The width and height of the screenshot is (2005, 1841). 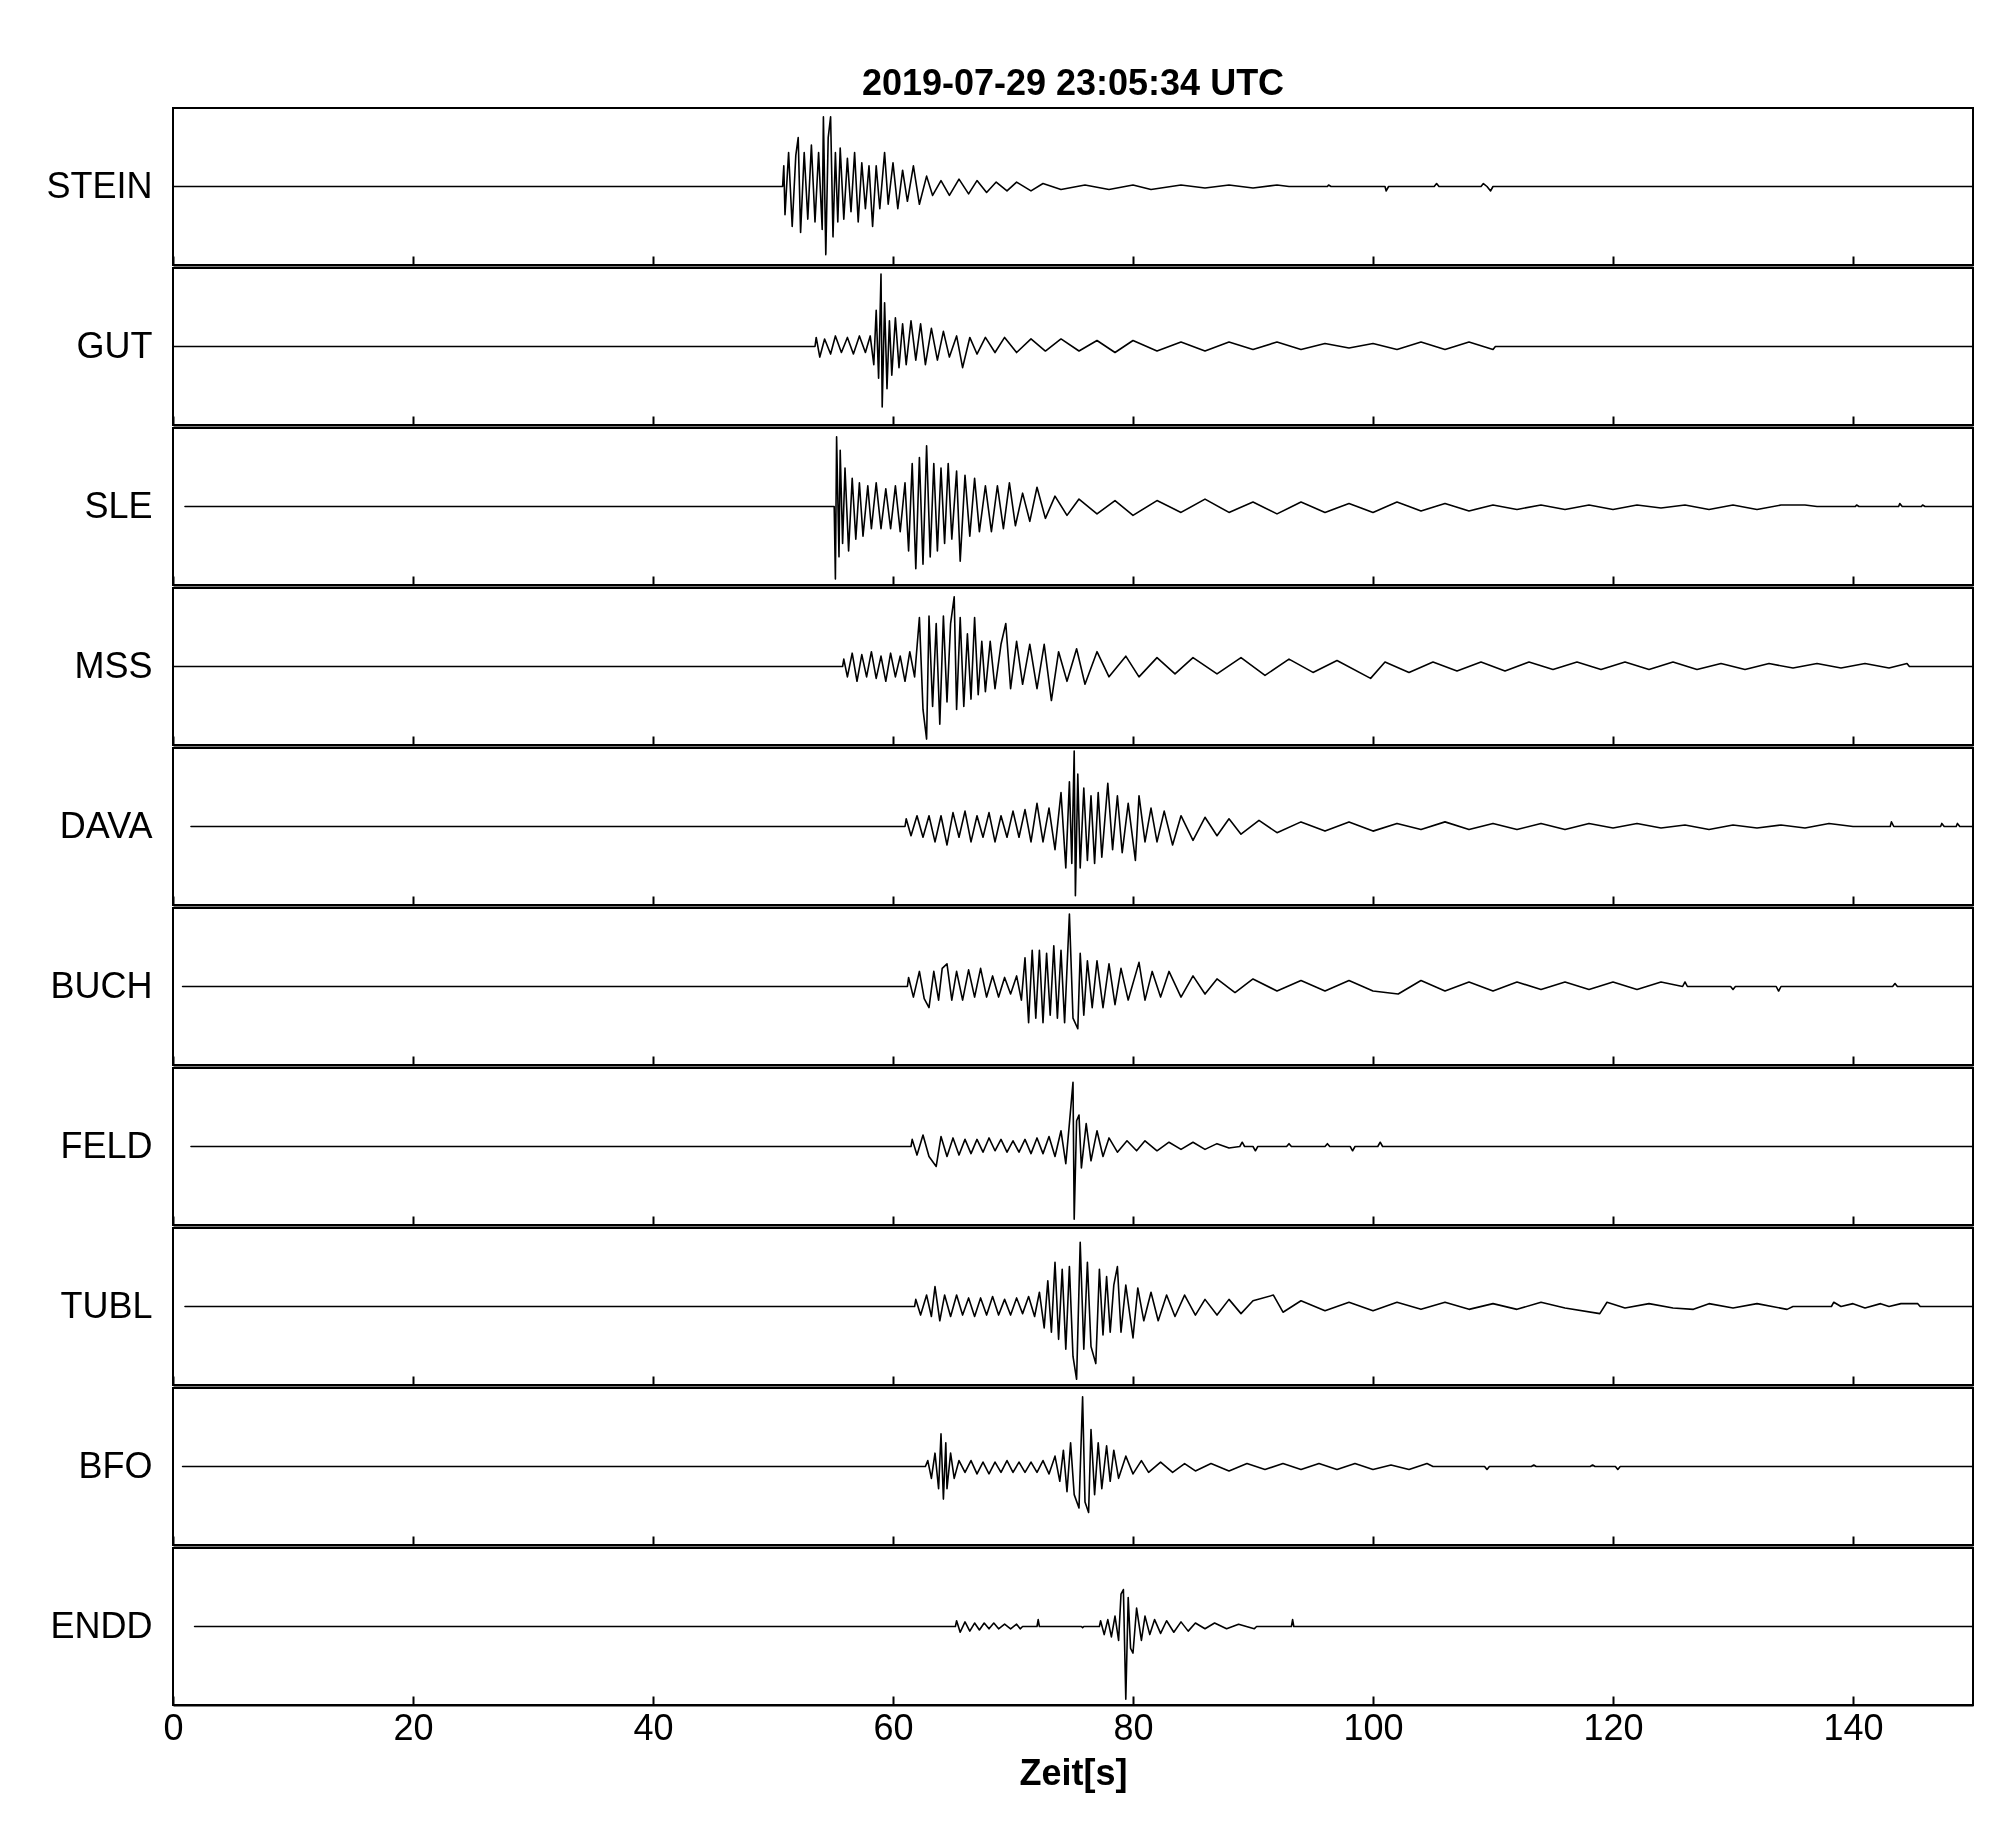 I want to click on x-tick-label: 60, so click(x=893, y=1727).